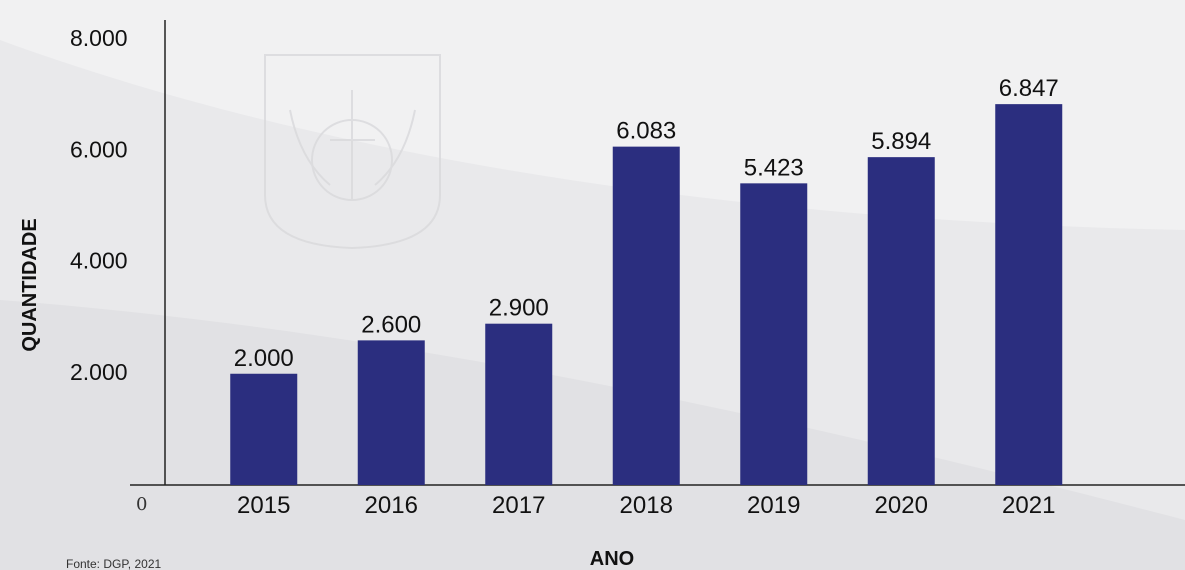  I want to click on data-label: 2.000, so click(264, 358).